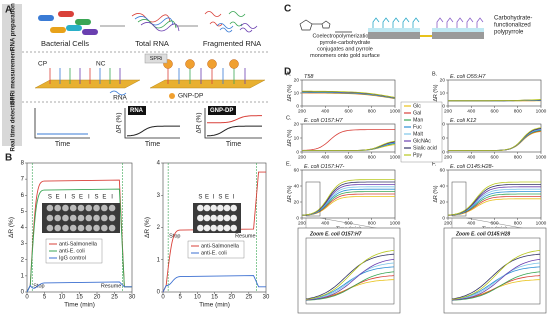  Describe the element at coordinates (309, 77) in the screenshot. I see `subplot-title: T58` at that location.